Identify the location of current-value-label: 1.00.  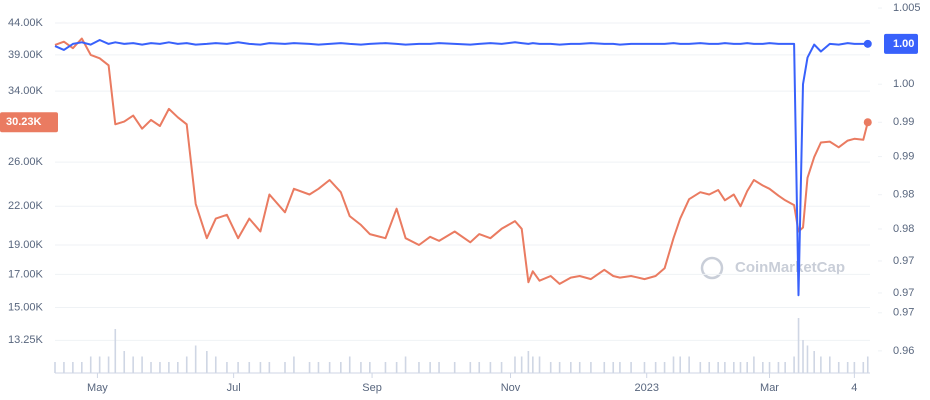
(903, 44).